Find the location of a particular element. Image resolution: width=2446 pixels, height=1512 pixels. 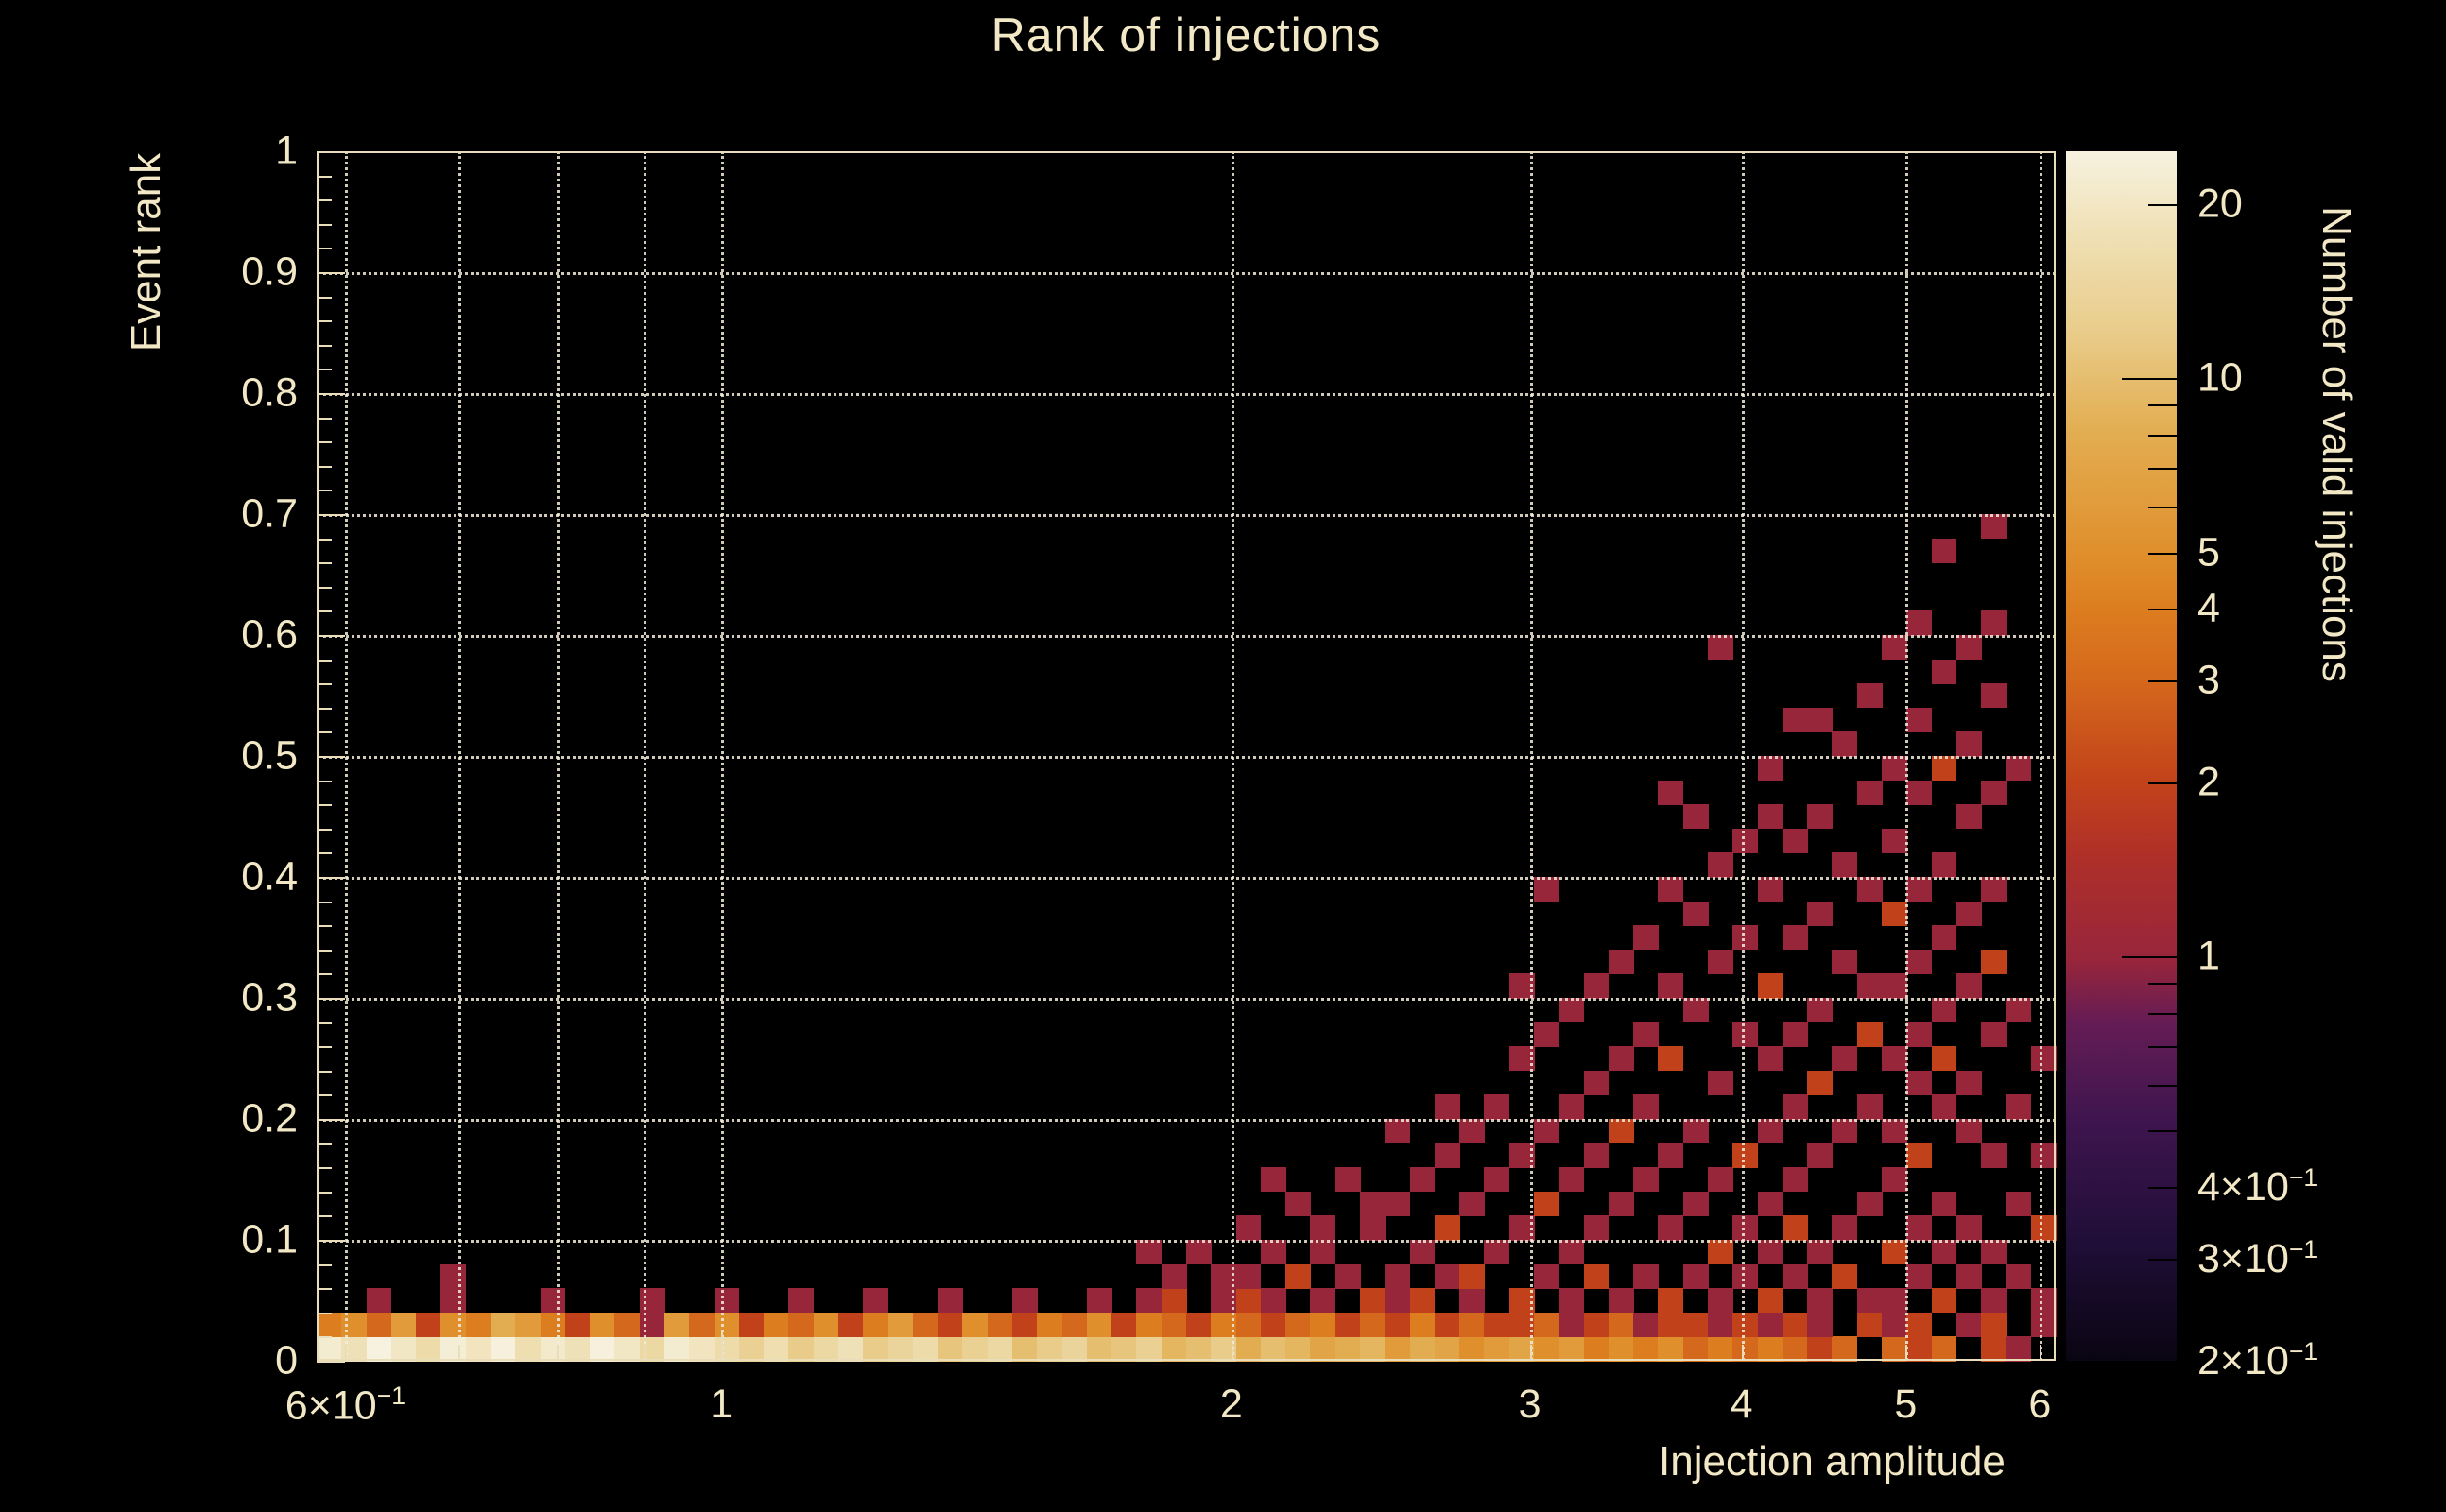

y-tick-label: 0.4 is located at coordinates (269, 876).